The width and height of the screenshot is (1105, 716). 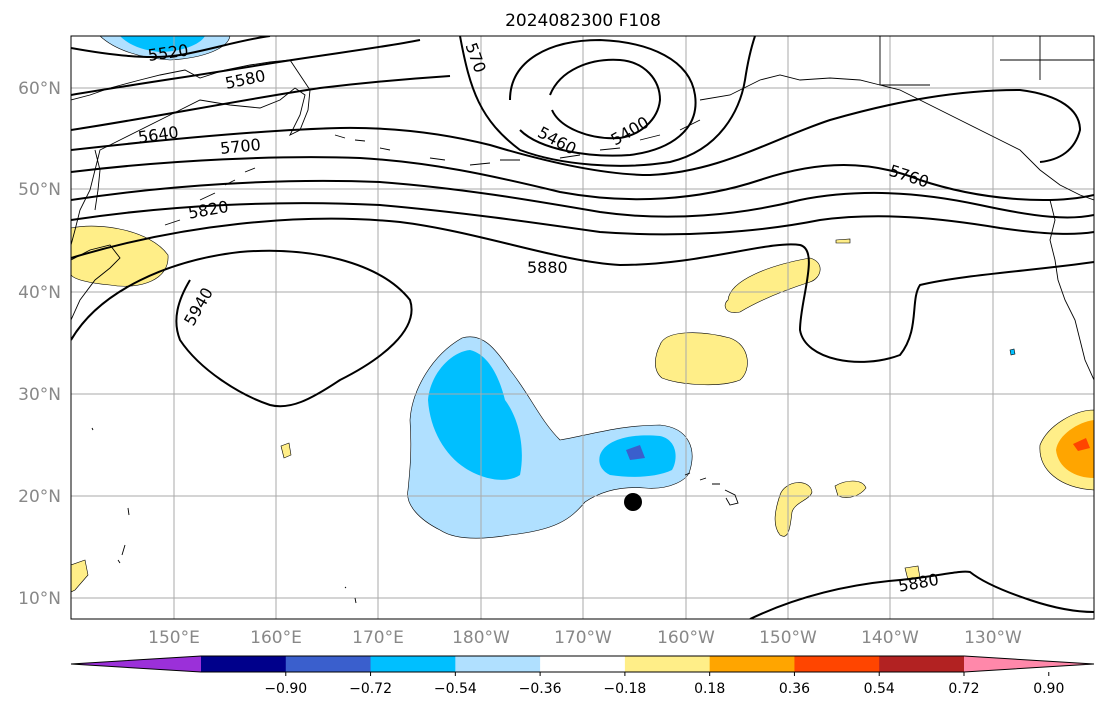 I want to click on colorbar-tick-label: 0.36, so click(x=794, y=689).